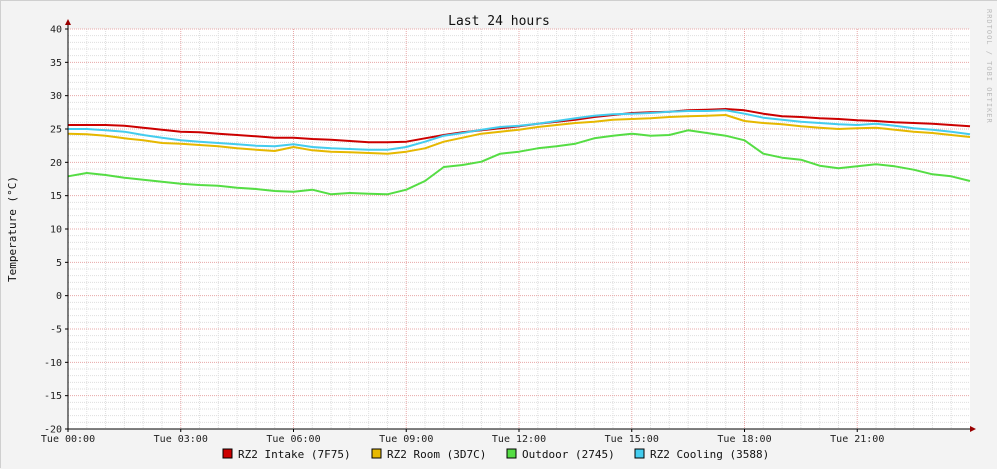  What do you see at coordinates (744, 439) in the screenshot?
I see `x-tick-label: Tue 18:00` at bounding box center [744, 439].